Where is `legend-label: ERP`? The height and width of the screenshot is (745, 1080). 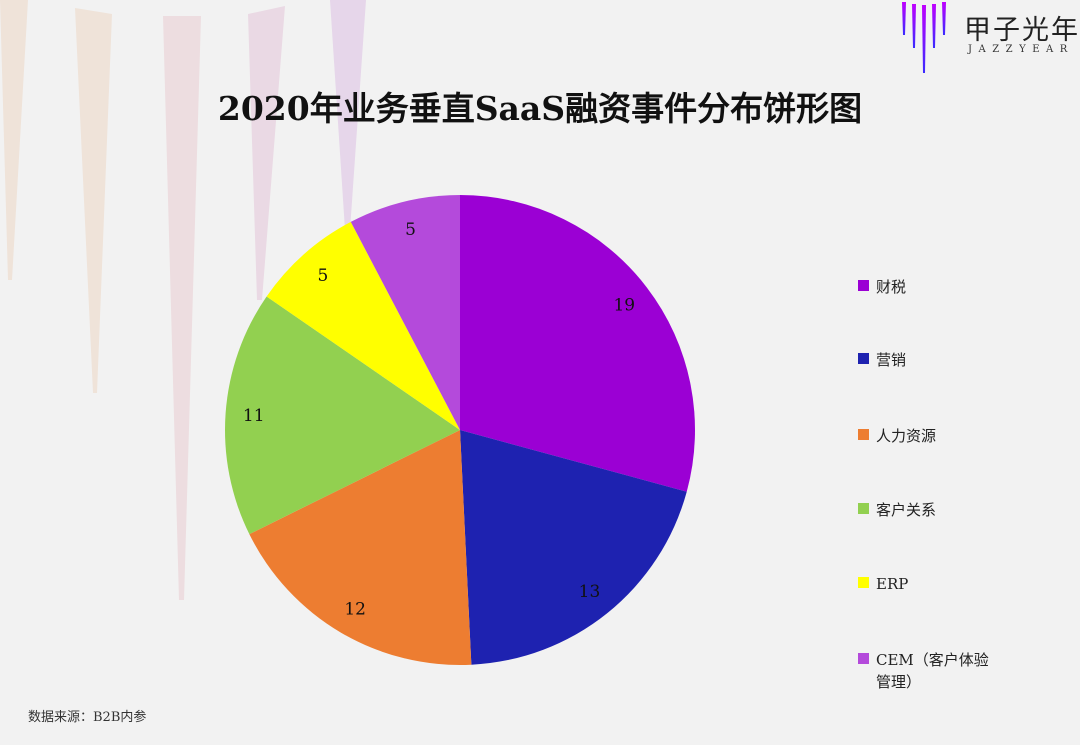 legend-label: ERP is located at coordinates (892, 584).